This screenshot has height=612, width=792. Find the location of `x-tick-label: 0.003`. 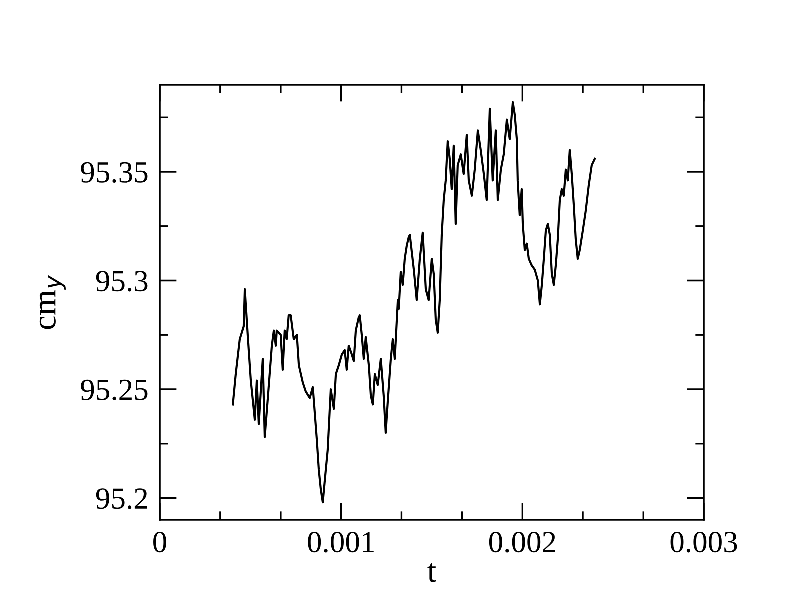

x-tick-label: 0.003 is located at coordinates (704, 542).